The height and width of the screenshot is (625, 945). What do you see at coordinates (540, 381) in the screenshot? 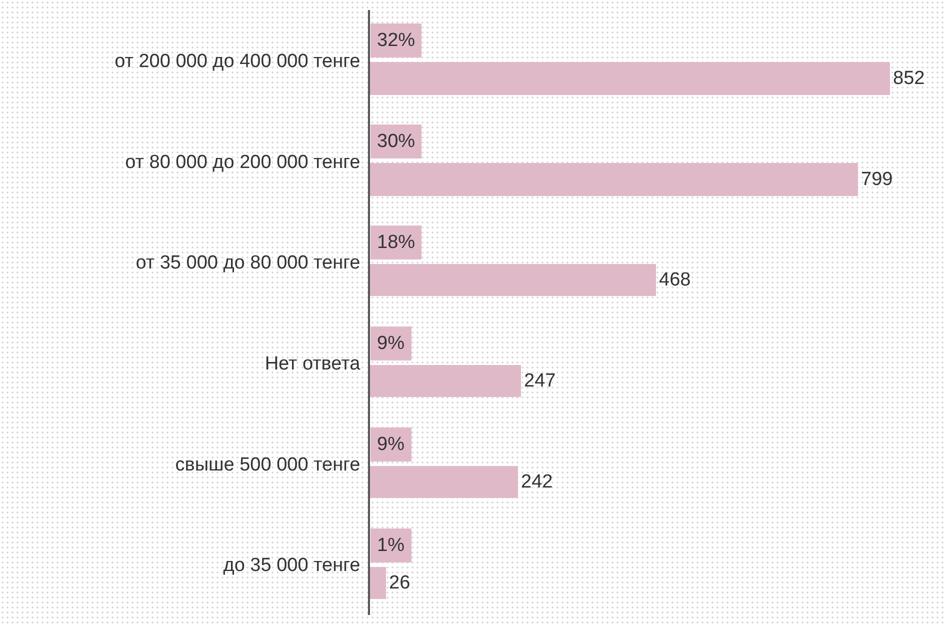
I see `data-label: 247` at bounding box center [540, 381].